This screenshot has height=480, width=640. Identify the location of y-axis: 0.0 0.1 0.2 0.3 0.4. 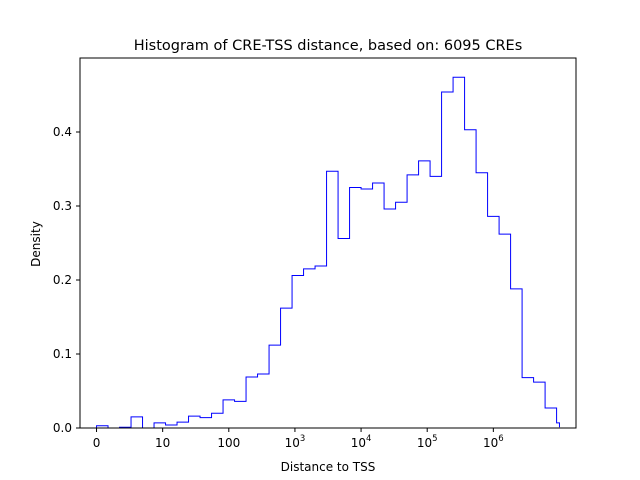
(66, 280).